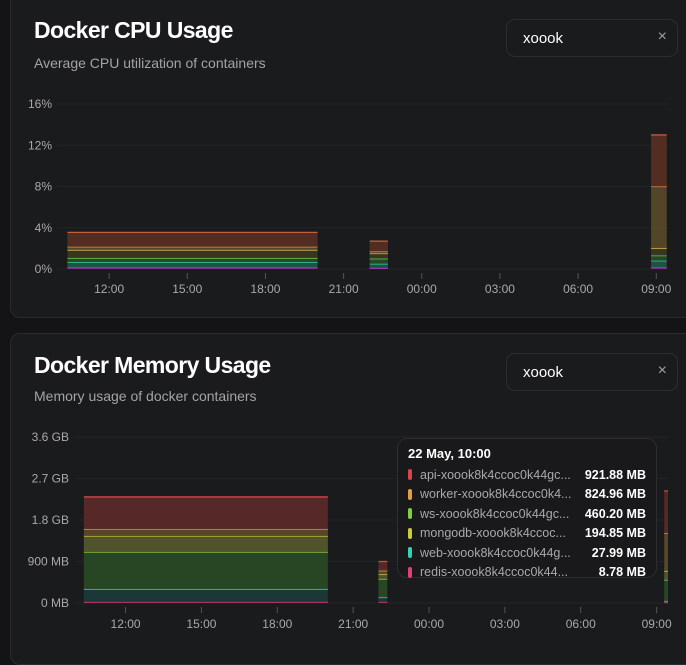 This screenshot has width=686, height=665. I want to click on y-tick-label: 900 MB, so click(48, 562).